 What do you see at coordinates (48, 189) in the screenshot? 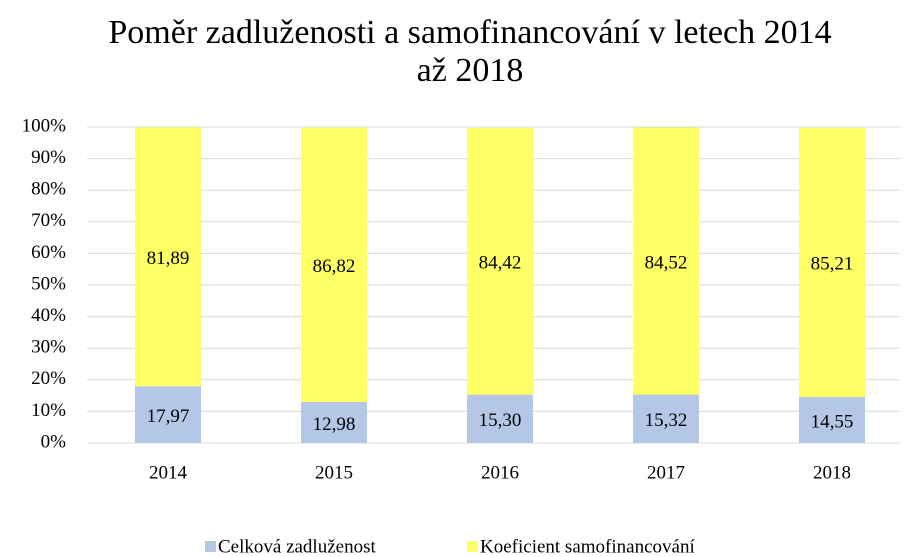
I see `y-tick-label: 80%` at bounding box center [48, 189].